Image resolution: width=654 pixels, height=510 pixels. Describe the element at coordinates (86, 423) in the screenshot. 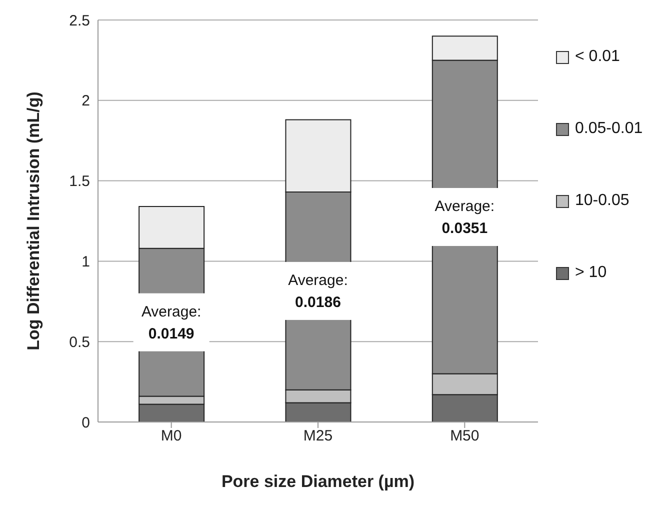

I see `y-tick-label: 0` at that location.